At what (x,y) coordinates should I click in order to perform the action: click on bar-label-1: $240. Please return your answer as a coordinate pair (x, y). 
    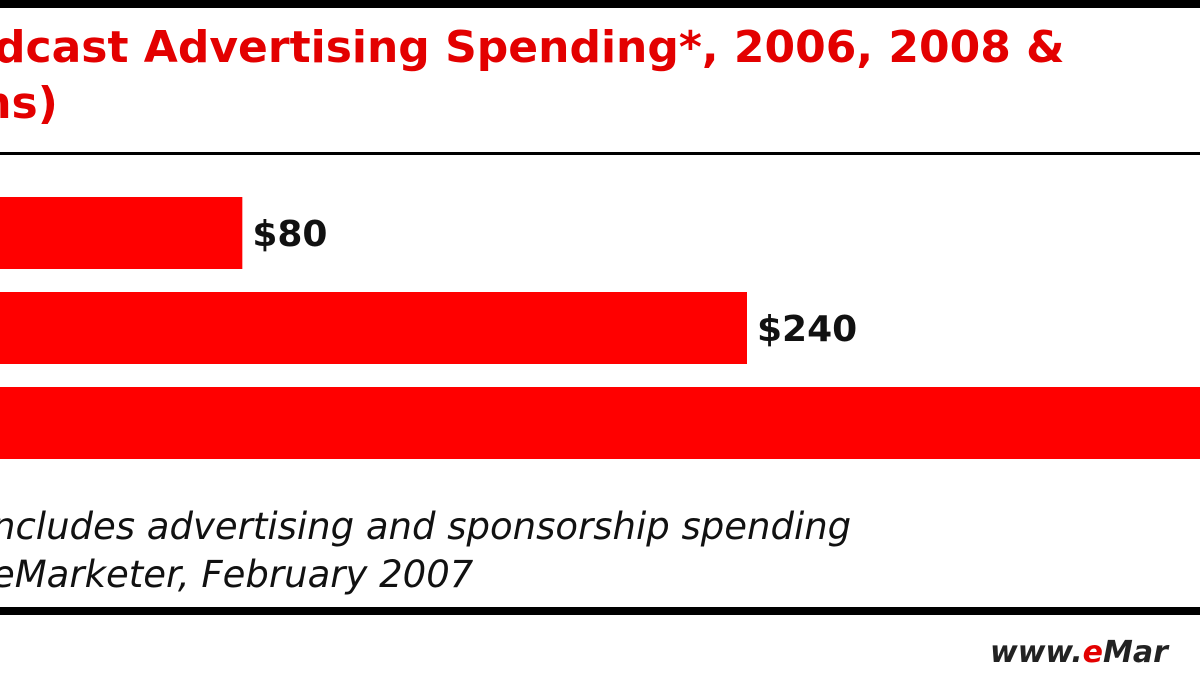
    Looking at the image, I should click on (807, 329).